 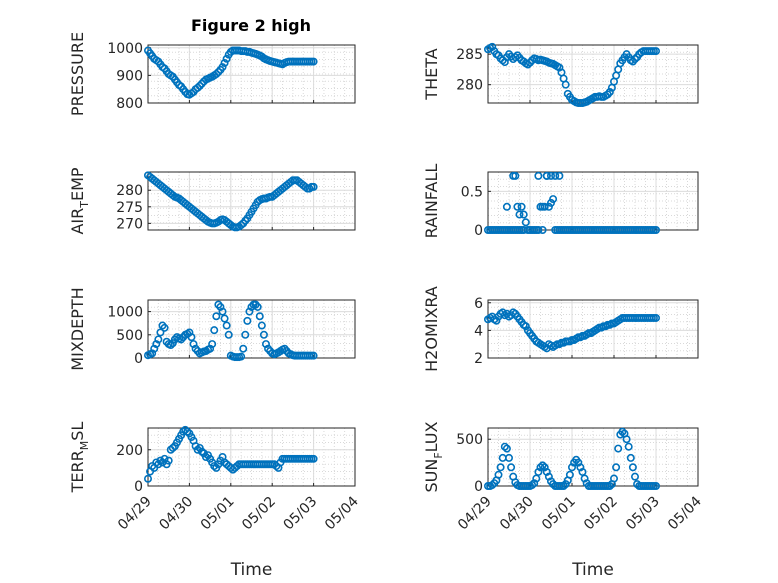 I want to click on y-axis-label: PRESSURE, so click(x=77, y=74).